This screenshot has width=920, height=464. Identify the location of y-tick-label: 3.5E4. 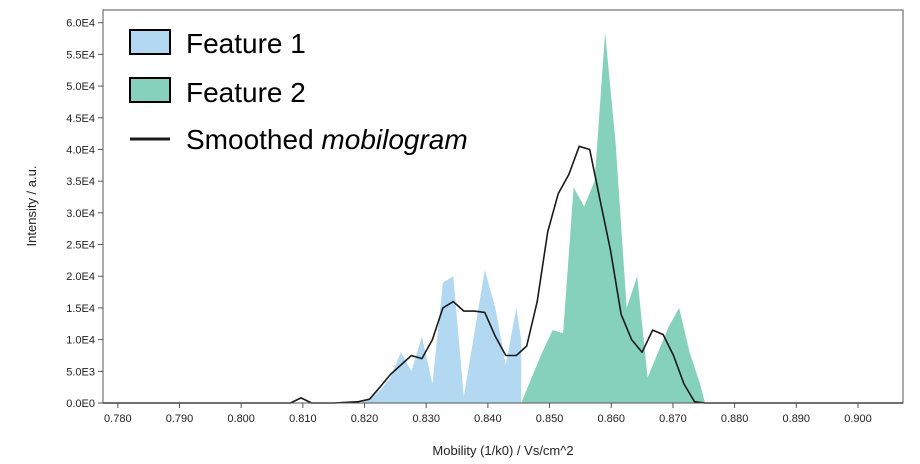
(80, 182).